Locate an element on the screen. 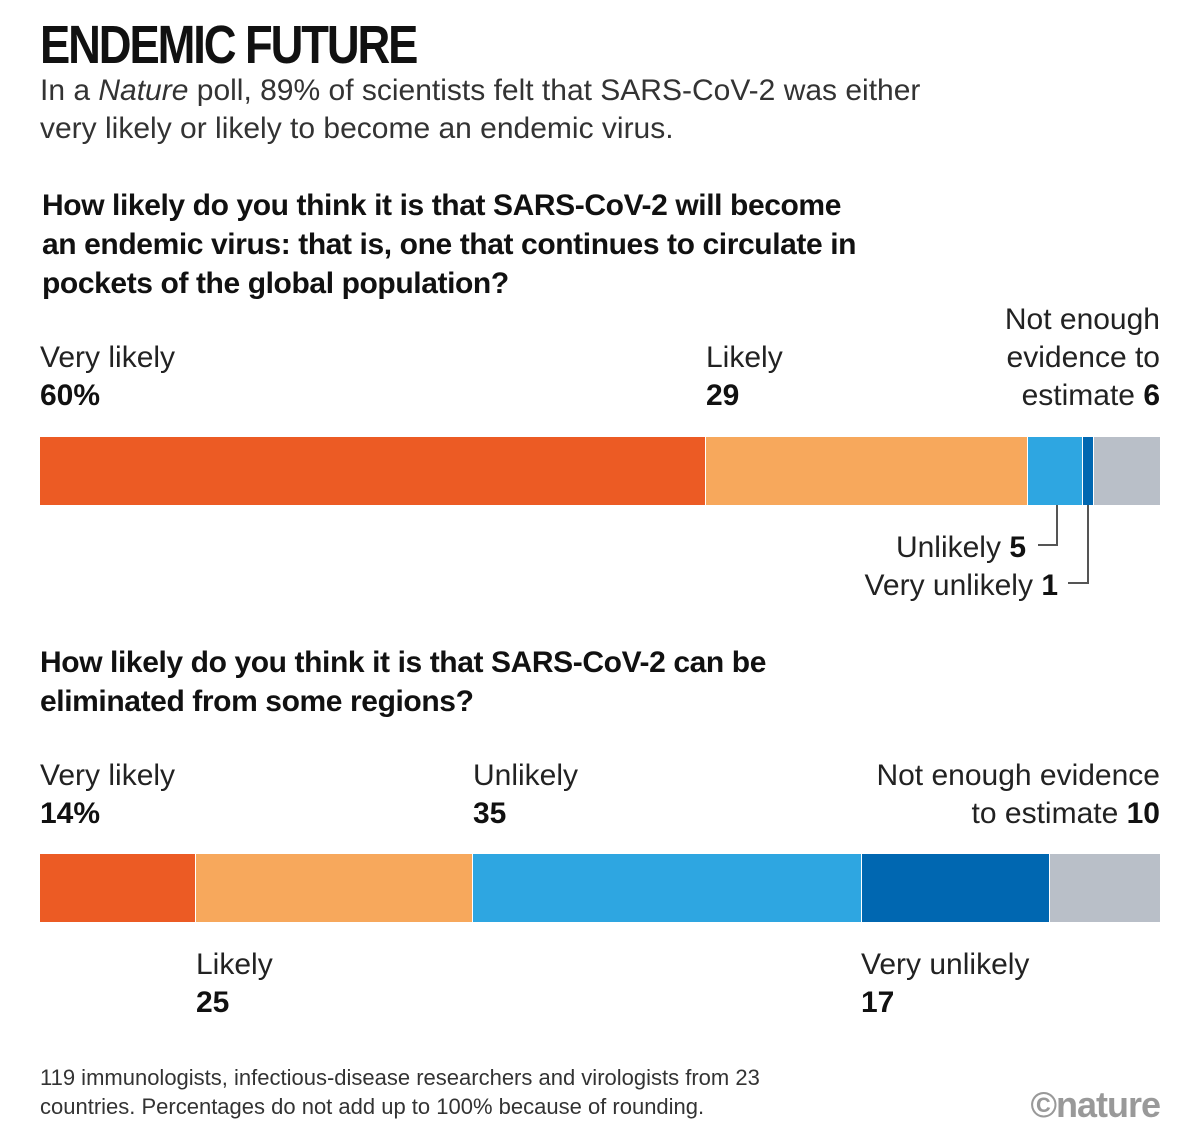  chart2-segment-unlikely is located at coordinates (666, 888).